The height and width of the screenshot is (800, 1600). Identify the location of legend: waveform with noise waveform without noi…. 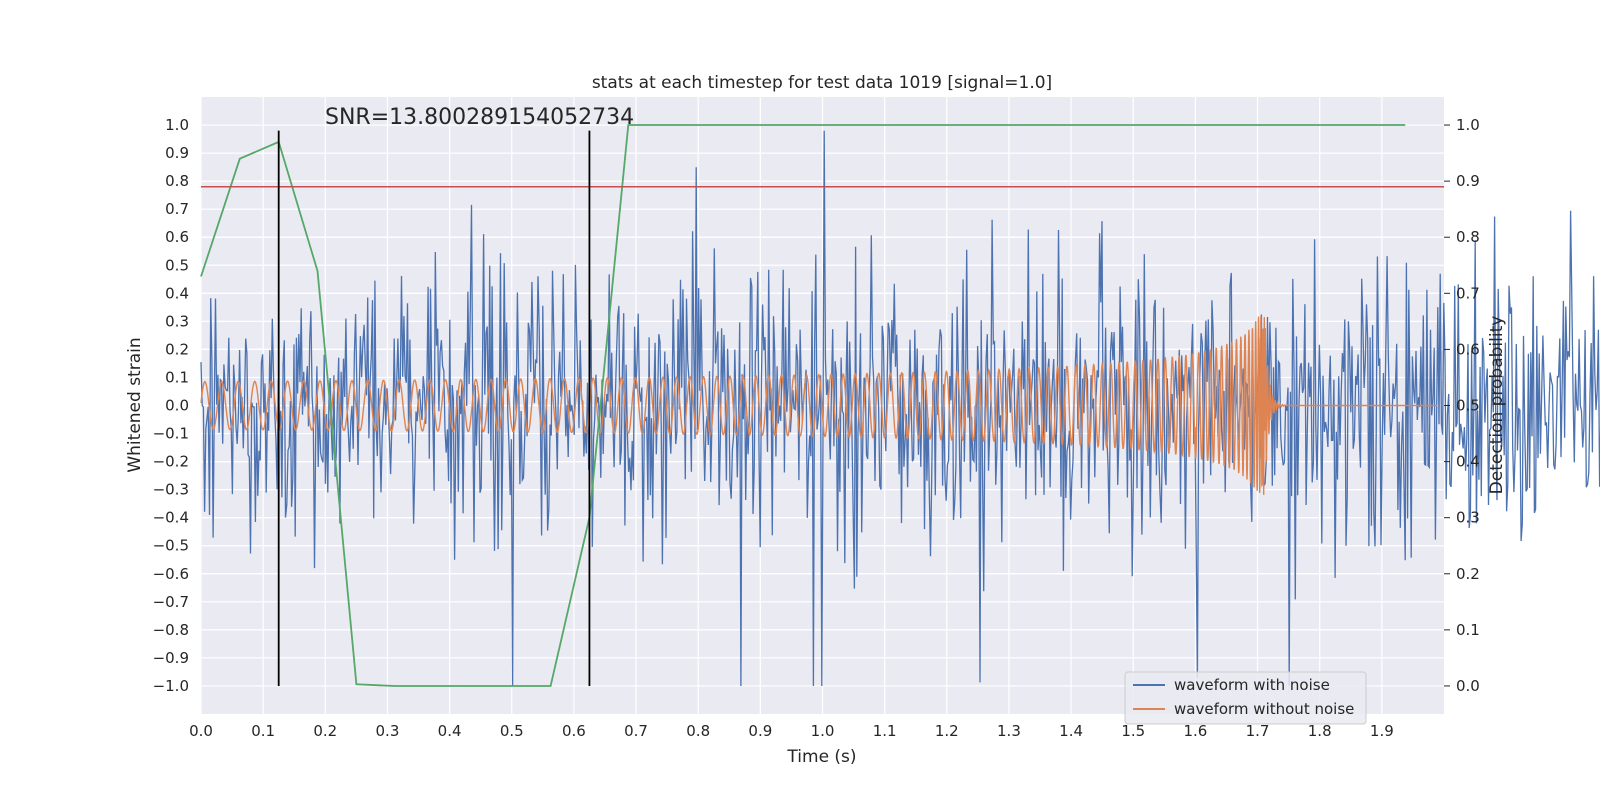
(1245, 698).